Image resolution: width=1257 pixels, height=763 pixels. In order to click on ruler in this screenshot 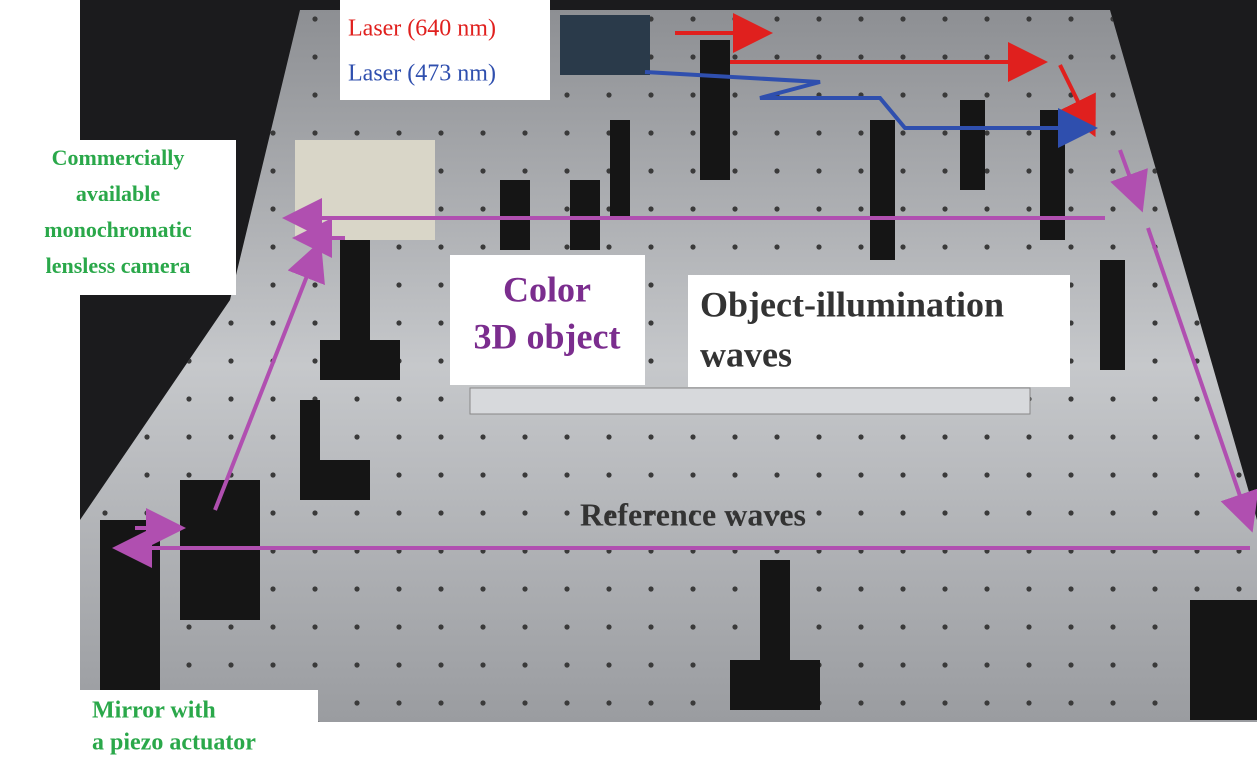, I will do `click(750, 401)`.